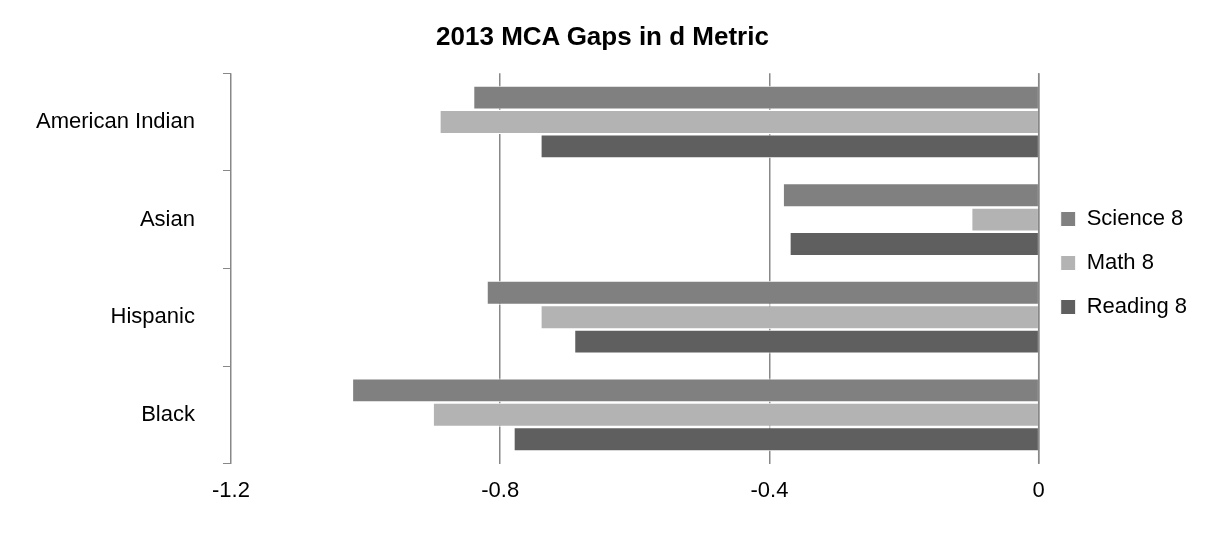  Describe the element at coordinates (152, 316) in the screenshot. I see `y-tick-label: Hispanic` at that location.